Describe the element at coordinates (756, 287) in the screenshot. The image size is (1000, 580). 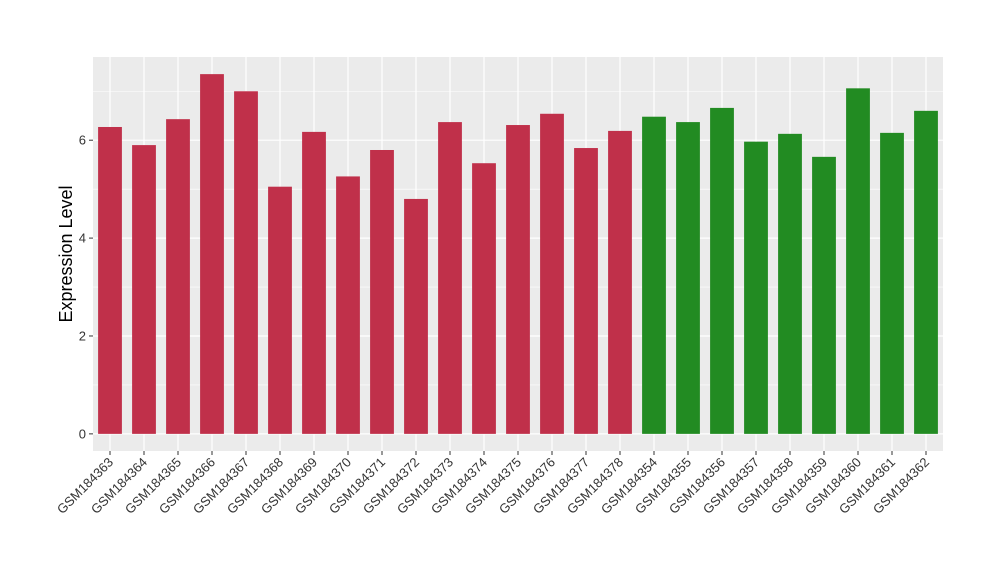
I see `bar-GSM184357` at that location.